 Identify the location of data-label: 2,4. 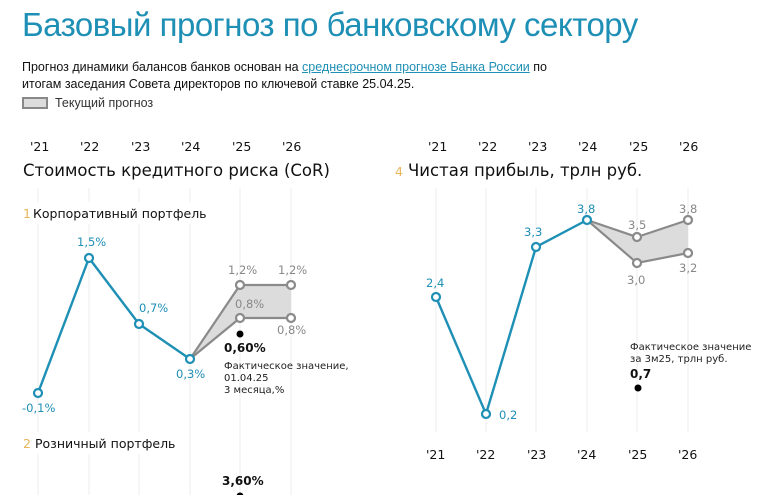
(435, 283).